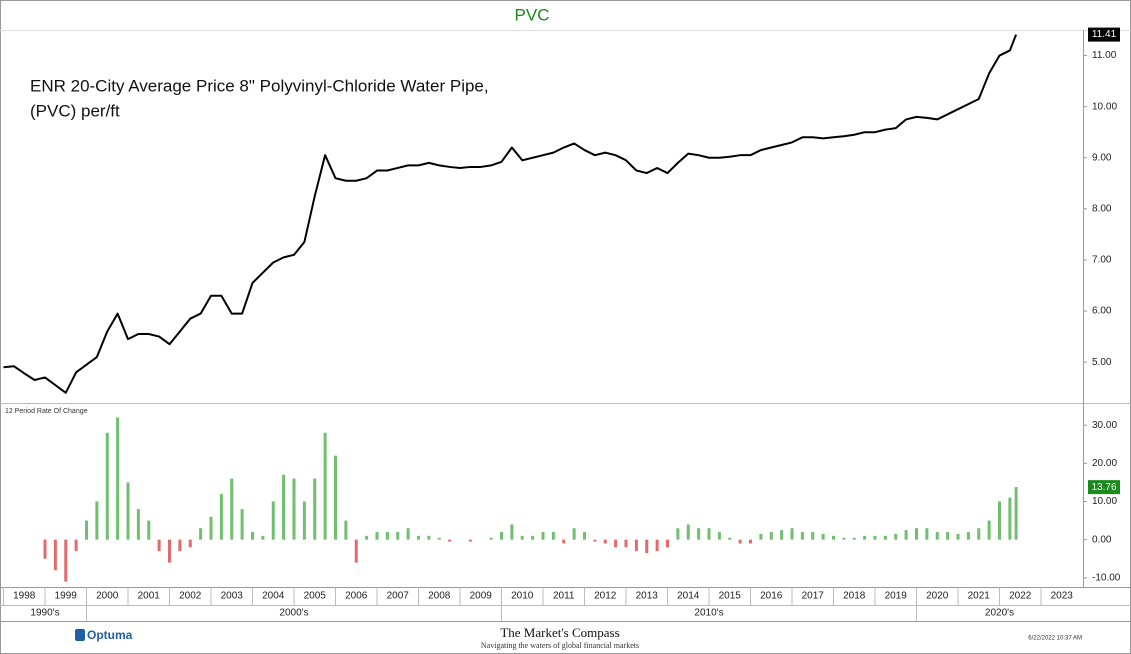  What do you see at coordinates (398, 596) in the screenshot?
I see `x-tick-label: 2007` at bounding box center [398, 596].